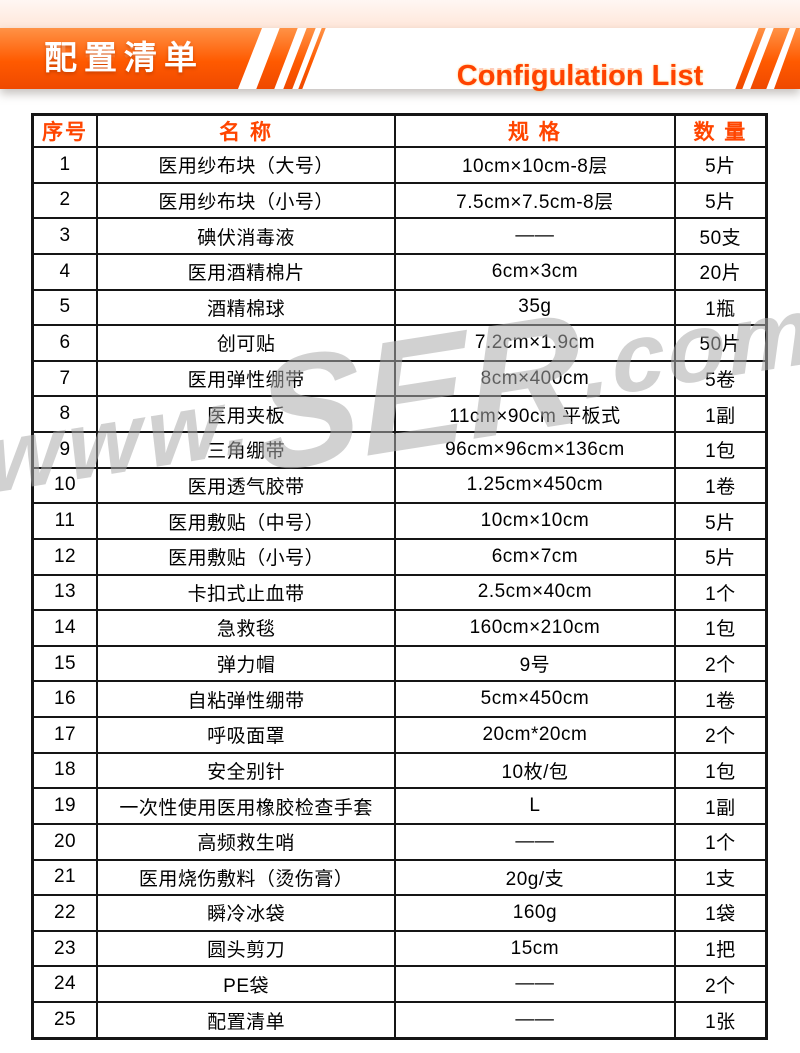 This screenshot has width=800, height=1053. Describe the element at coordinates (65, 307) in the screenshot. I see `cell-index: 5` at that location.